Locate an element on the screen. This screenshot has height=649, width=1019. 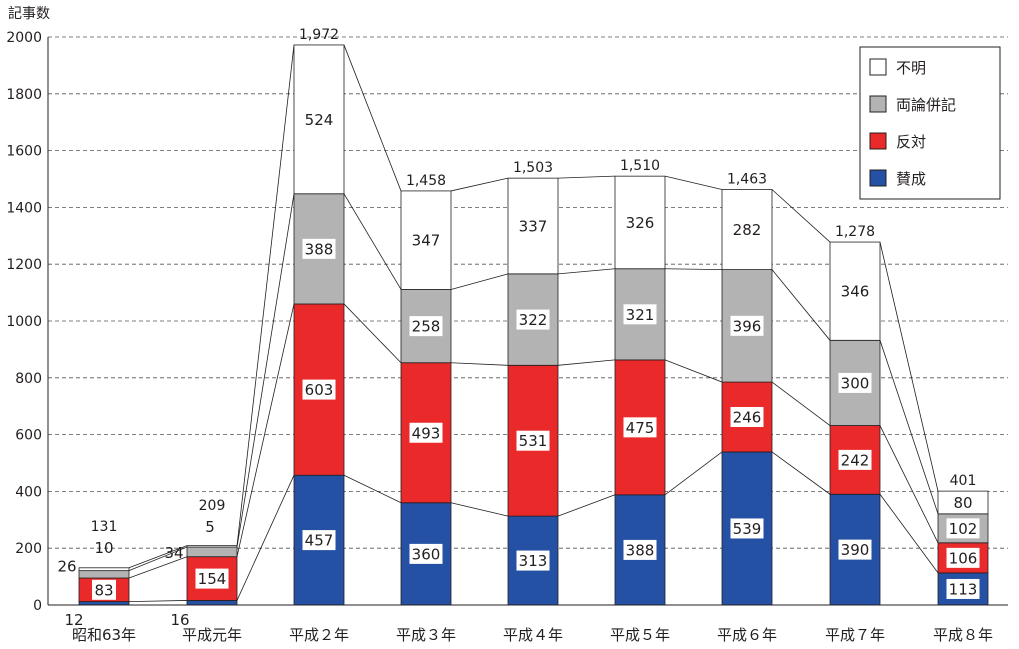
x-tick-label: 平成３年 is located at coordinates (426, 635).